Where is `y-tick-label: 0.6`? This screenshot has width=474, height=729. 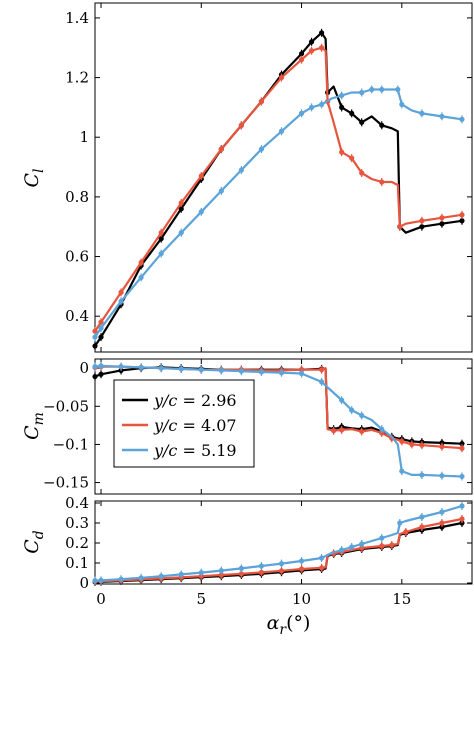 y-tick-label: 0.6 is located at coordinates (77, 257).